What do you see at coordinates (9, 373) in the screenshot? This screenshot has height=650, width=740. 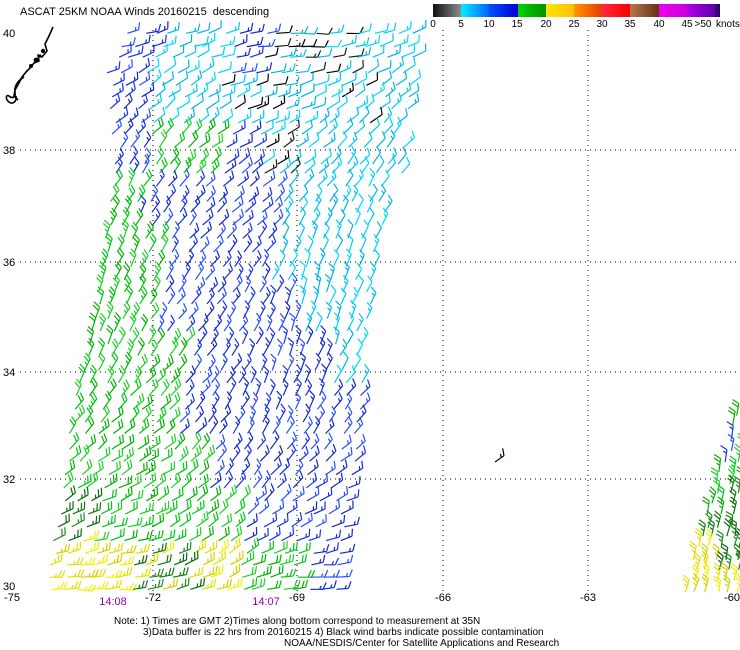 I see `lat-axis-label: 34` at bounding box center [9, 373].